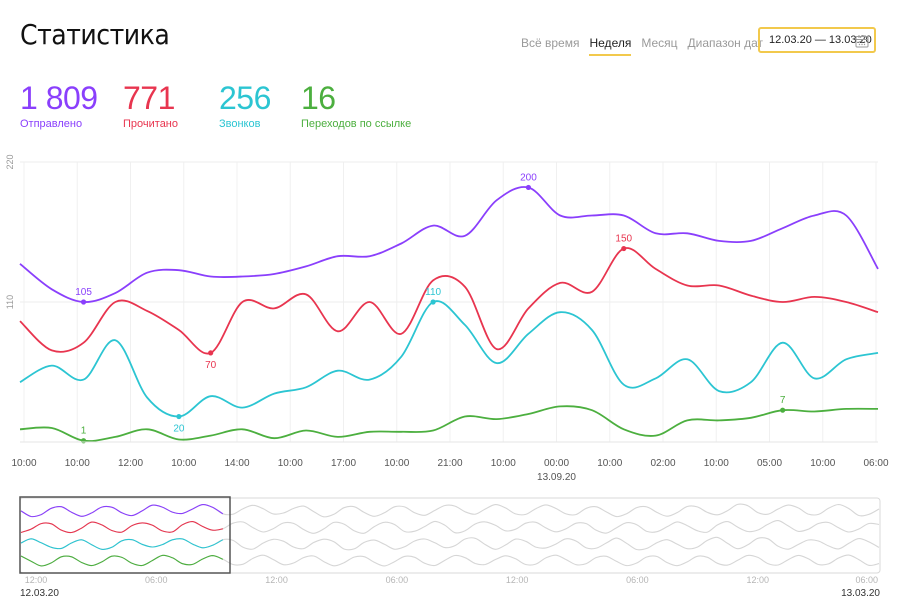 The image size is (900, 613). What do you see at coordinates (769, 463) in the screenshot?
I see `x-tick-label: 05:00` at bounding box center [769, 463].